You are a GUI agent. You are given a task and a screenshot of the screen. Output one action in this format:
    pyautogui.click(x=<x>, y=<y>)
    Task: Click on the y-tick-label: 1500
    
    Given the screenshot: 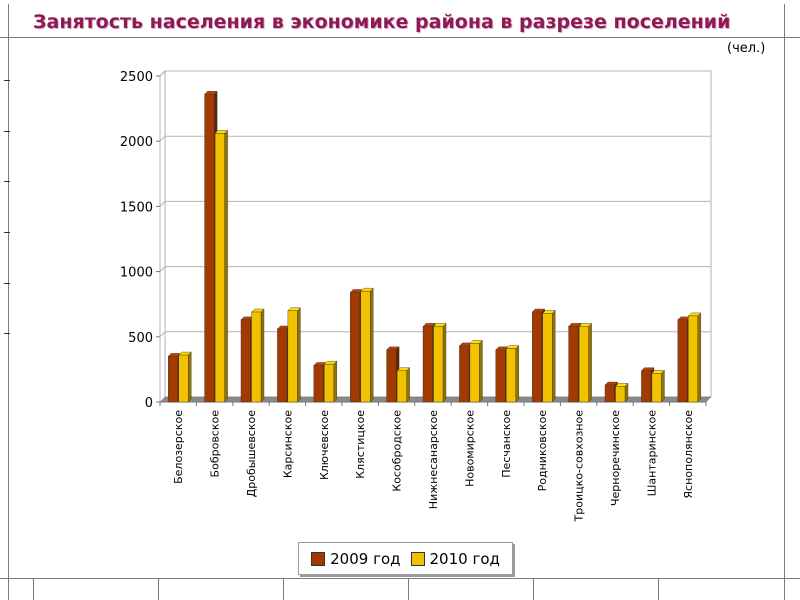 What is the action you would take?
    pyautogui.click(x=136, y=207)
    